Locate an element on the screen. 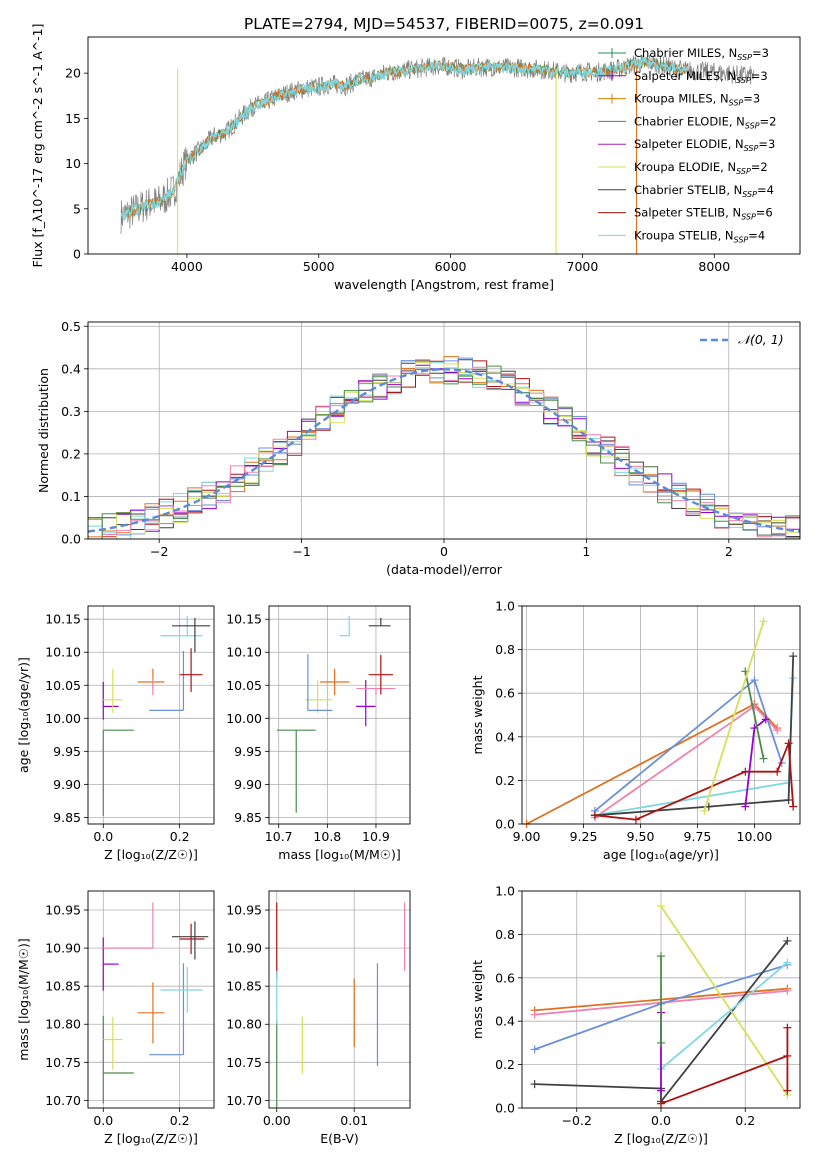 This screenshot has height=1170, width=819. x-tick-label: 9.00 is located at coordinates (527, 836).